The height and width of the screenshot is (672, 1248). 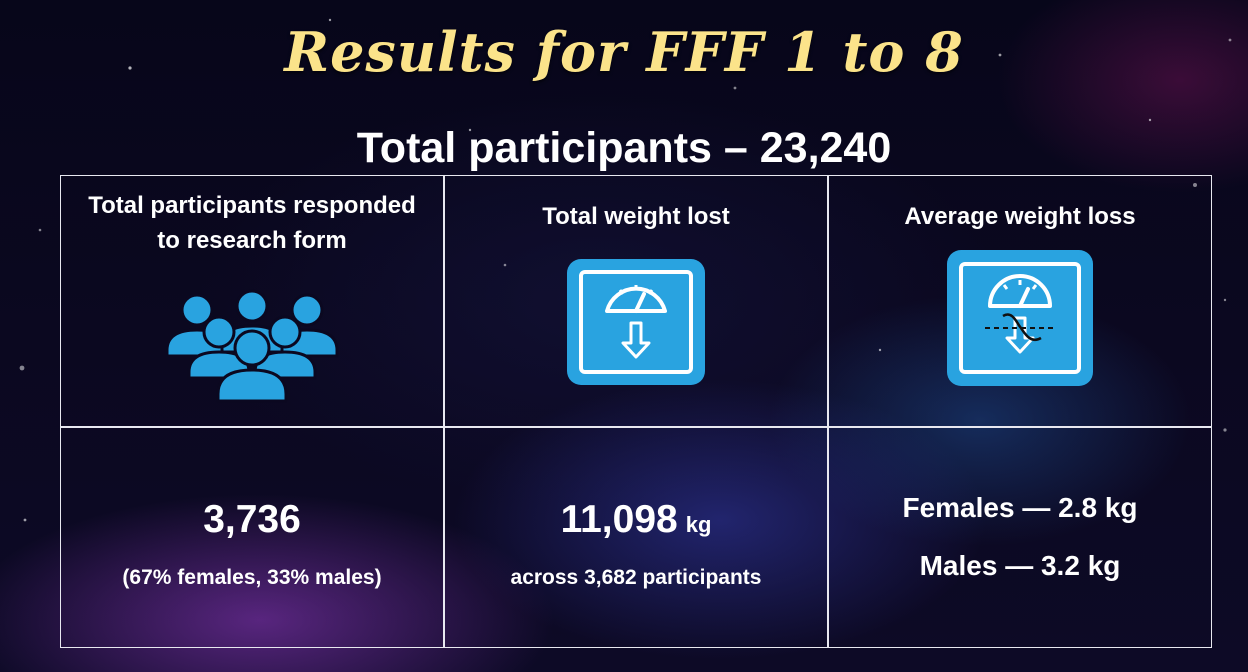 I want to click on responded-heading-line1: Total participants responded, so click(x=252, y=205).